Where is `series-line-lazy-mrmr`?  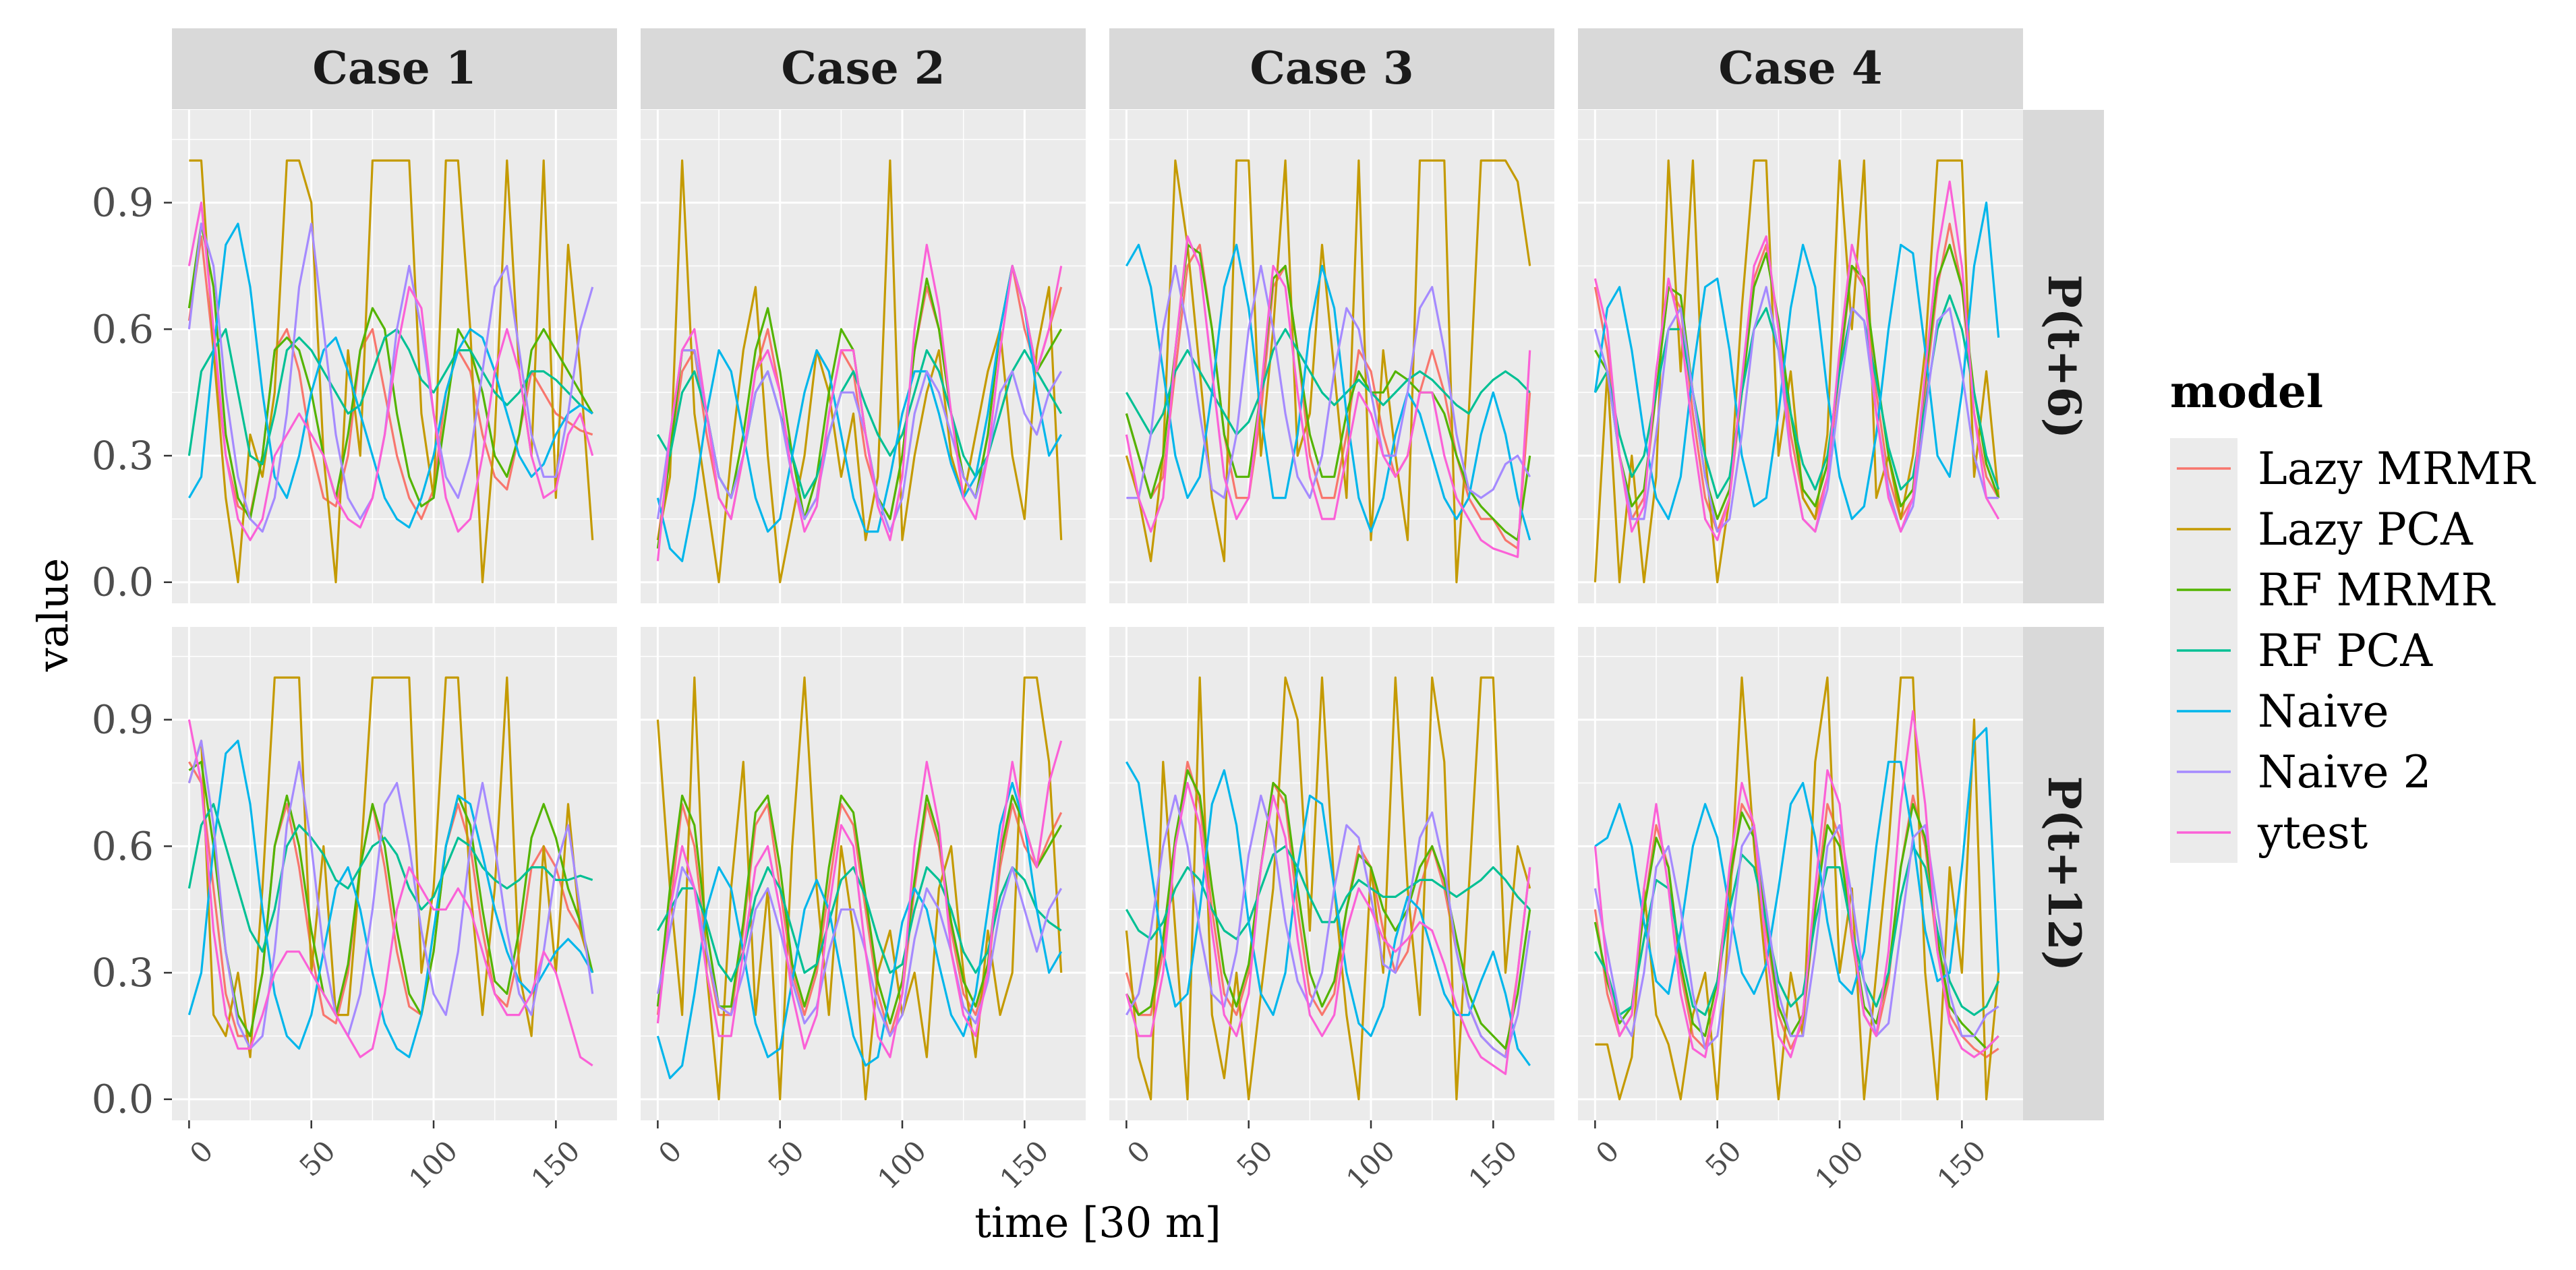 series-line-lazy-mrmr is located at coordinates (1328, 396).